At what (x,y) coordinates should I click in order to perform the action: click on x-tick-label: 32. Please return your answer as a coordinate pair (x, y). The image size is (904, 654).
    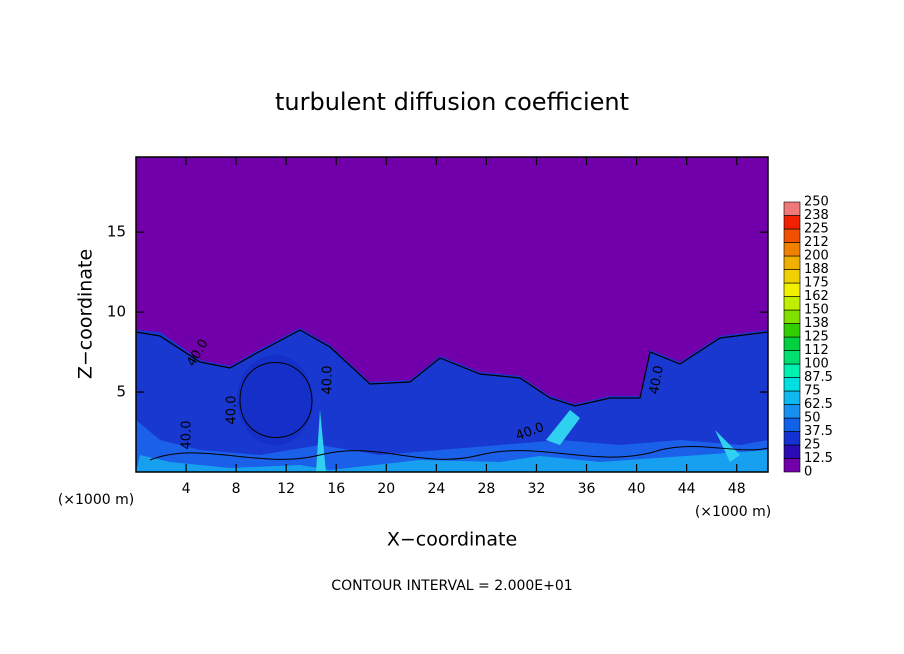
    Looking at the image, I should click on (537, 489).